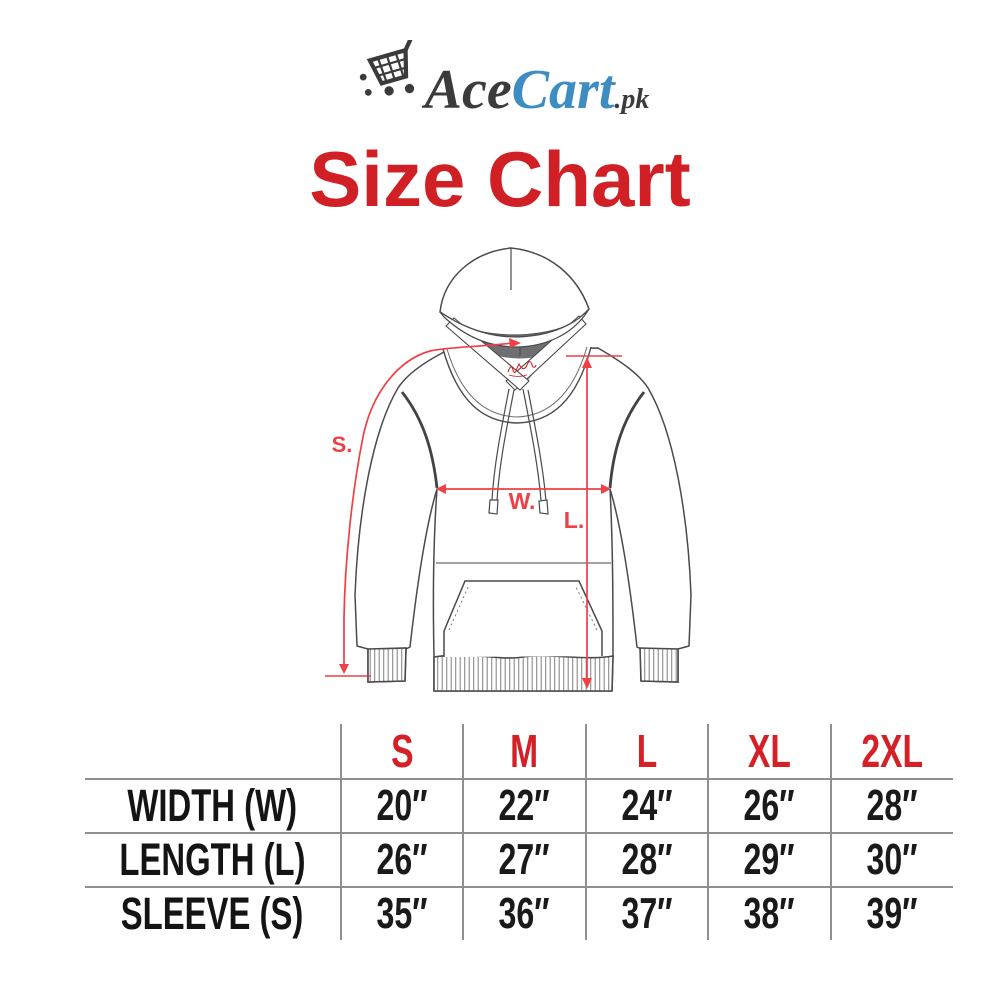  What do you see at coordinates (646, 751) in the screenshot?
I see `size-column-header: L` at bounding box center [646, 751].